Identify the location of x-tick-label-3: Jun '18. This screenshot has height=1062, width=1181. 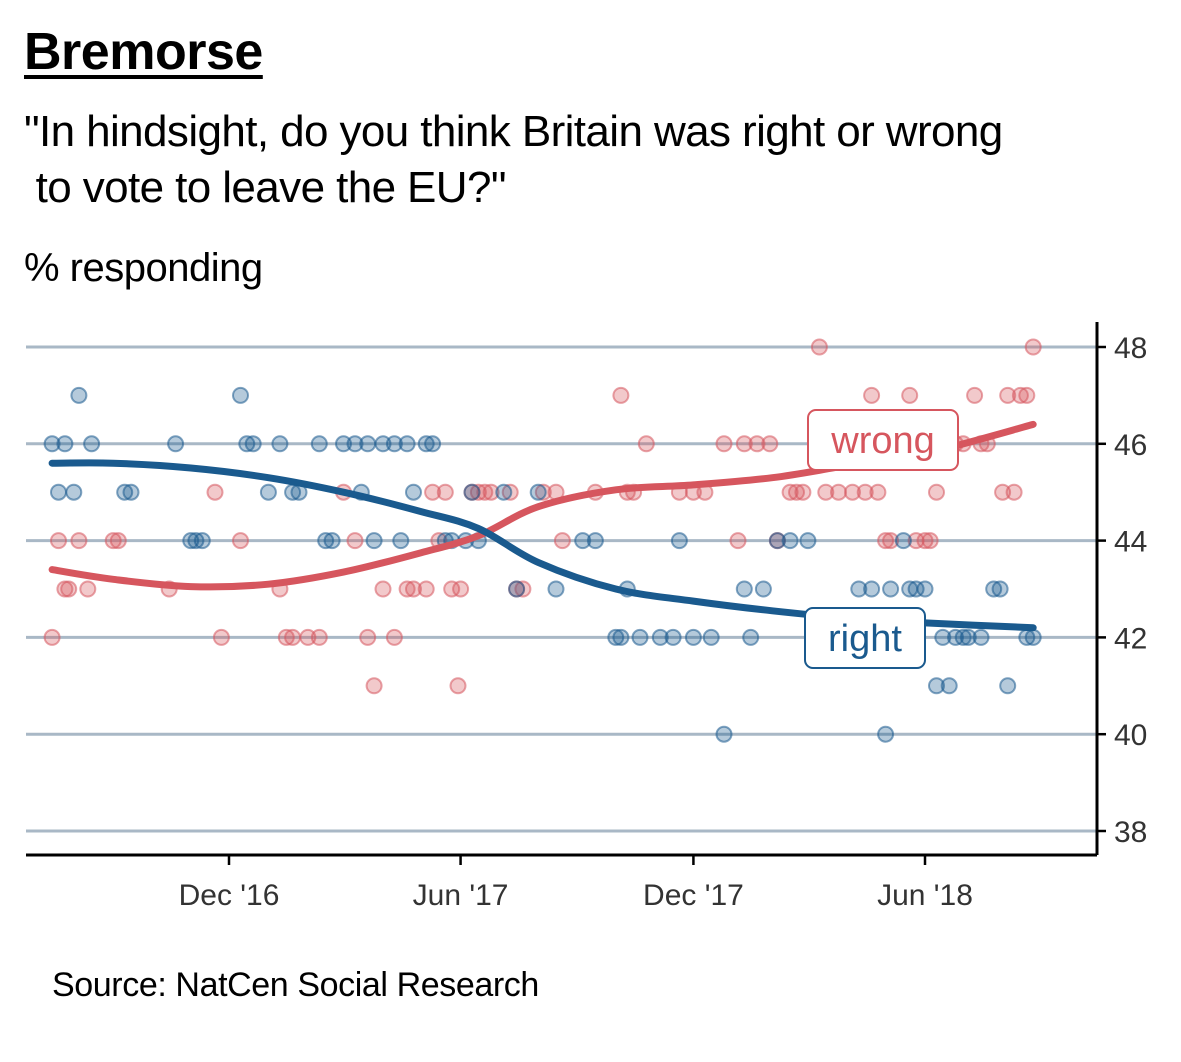
(925, 895).